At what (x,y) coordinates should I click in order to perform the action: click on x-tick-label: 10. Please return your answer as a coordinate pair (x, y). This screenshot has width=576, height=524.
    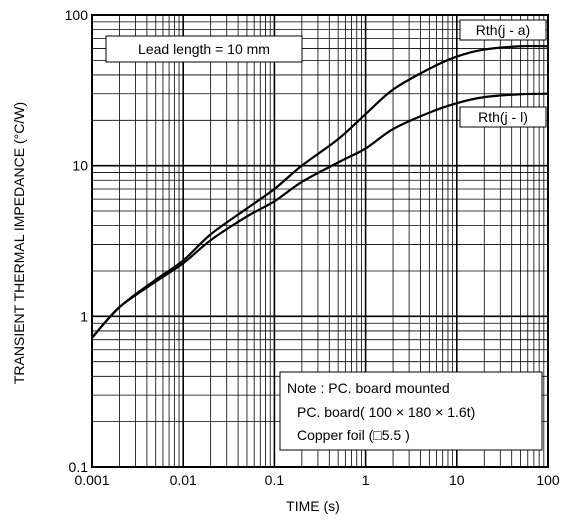
    Looking at the image, I should click on (457, 480).